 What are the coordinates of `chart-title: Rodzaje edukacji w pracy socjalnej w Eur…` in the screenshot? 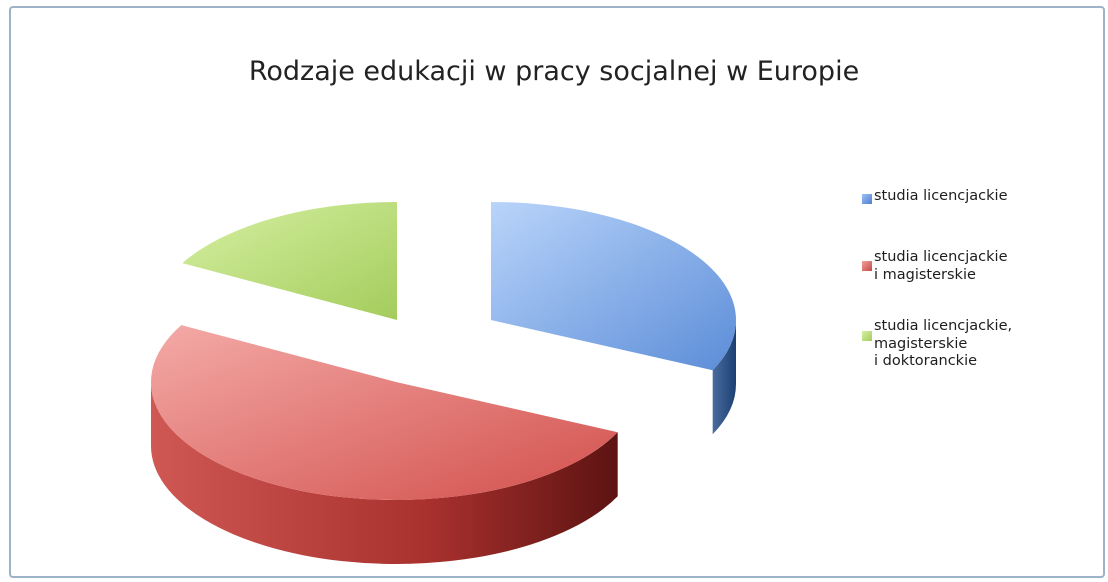 It's located at (554, 71).